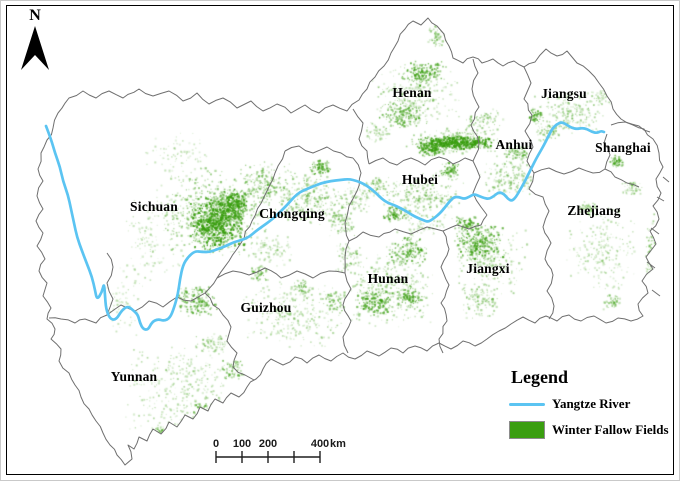 This screenshot has width=680, height=481. What do you see at coordinates (292, 213) in the screenshot?
I see `province-label-chongqing: Chongqing` at bounding box center [292, 213].